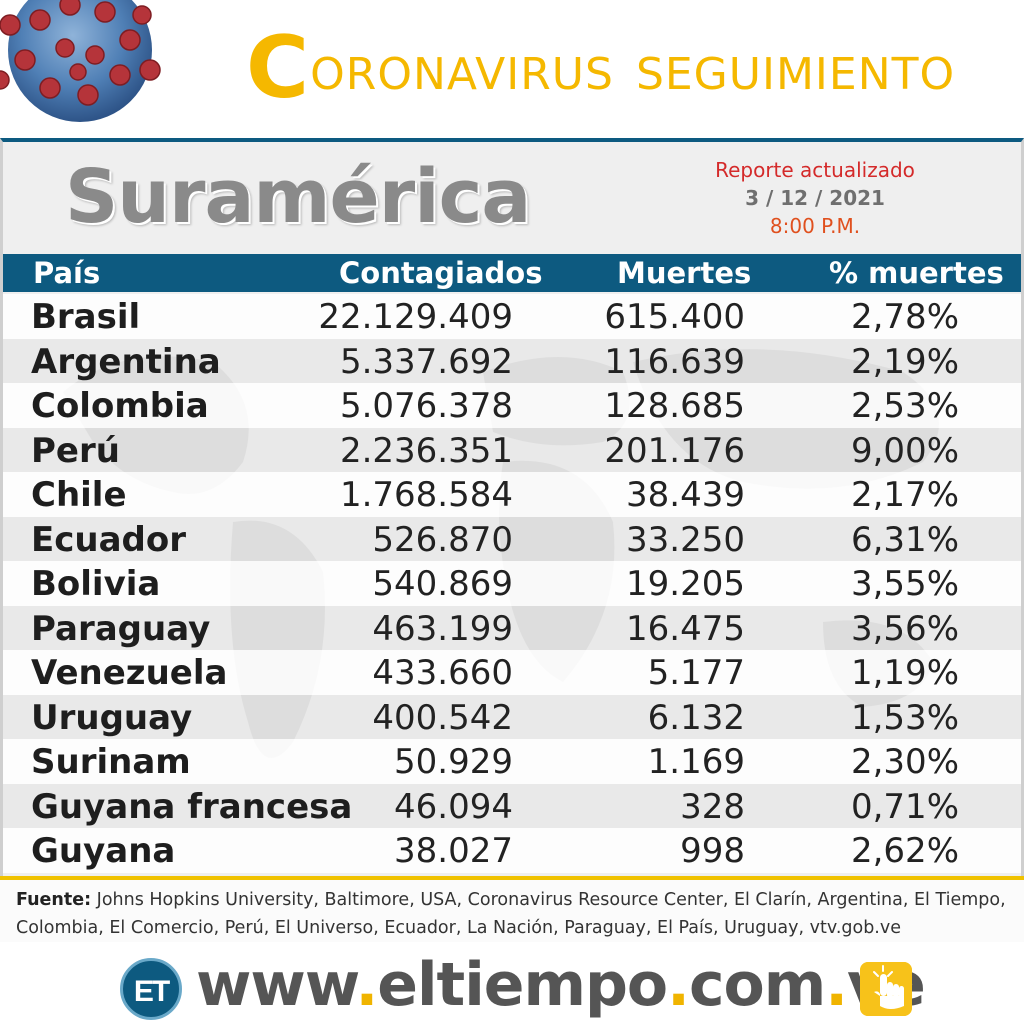 This screenshot has width=1024, height=1024. Describe the element at coordinates (442, 539) in the screenshot. I see `cell-cases: 526.870` at that location.